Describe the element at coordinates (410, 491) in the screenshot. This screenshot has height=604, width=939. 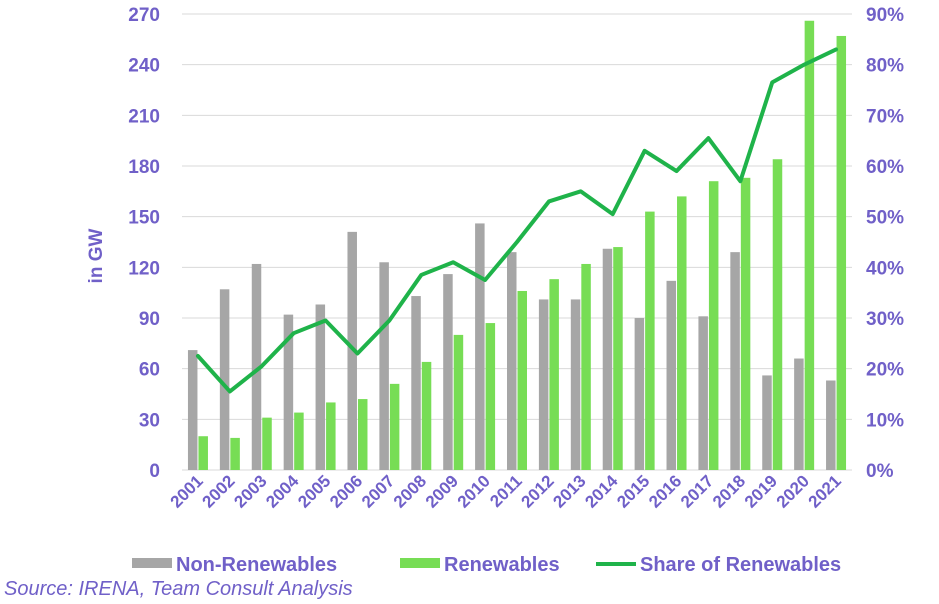
I see `x-tick-label: 2008` at that location.